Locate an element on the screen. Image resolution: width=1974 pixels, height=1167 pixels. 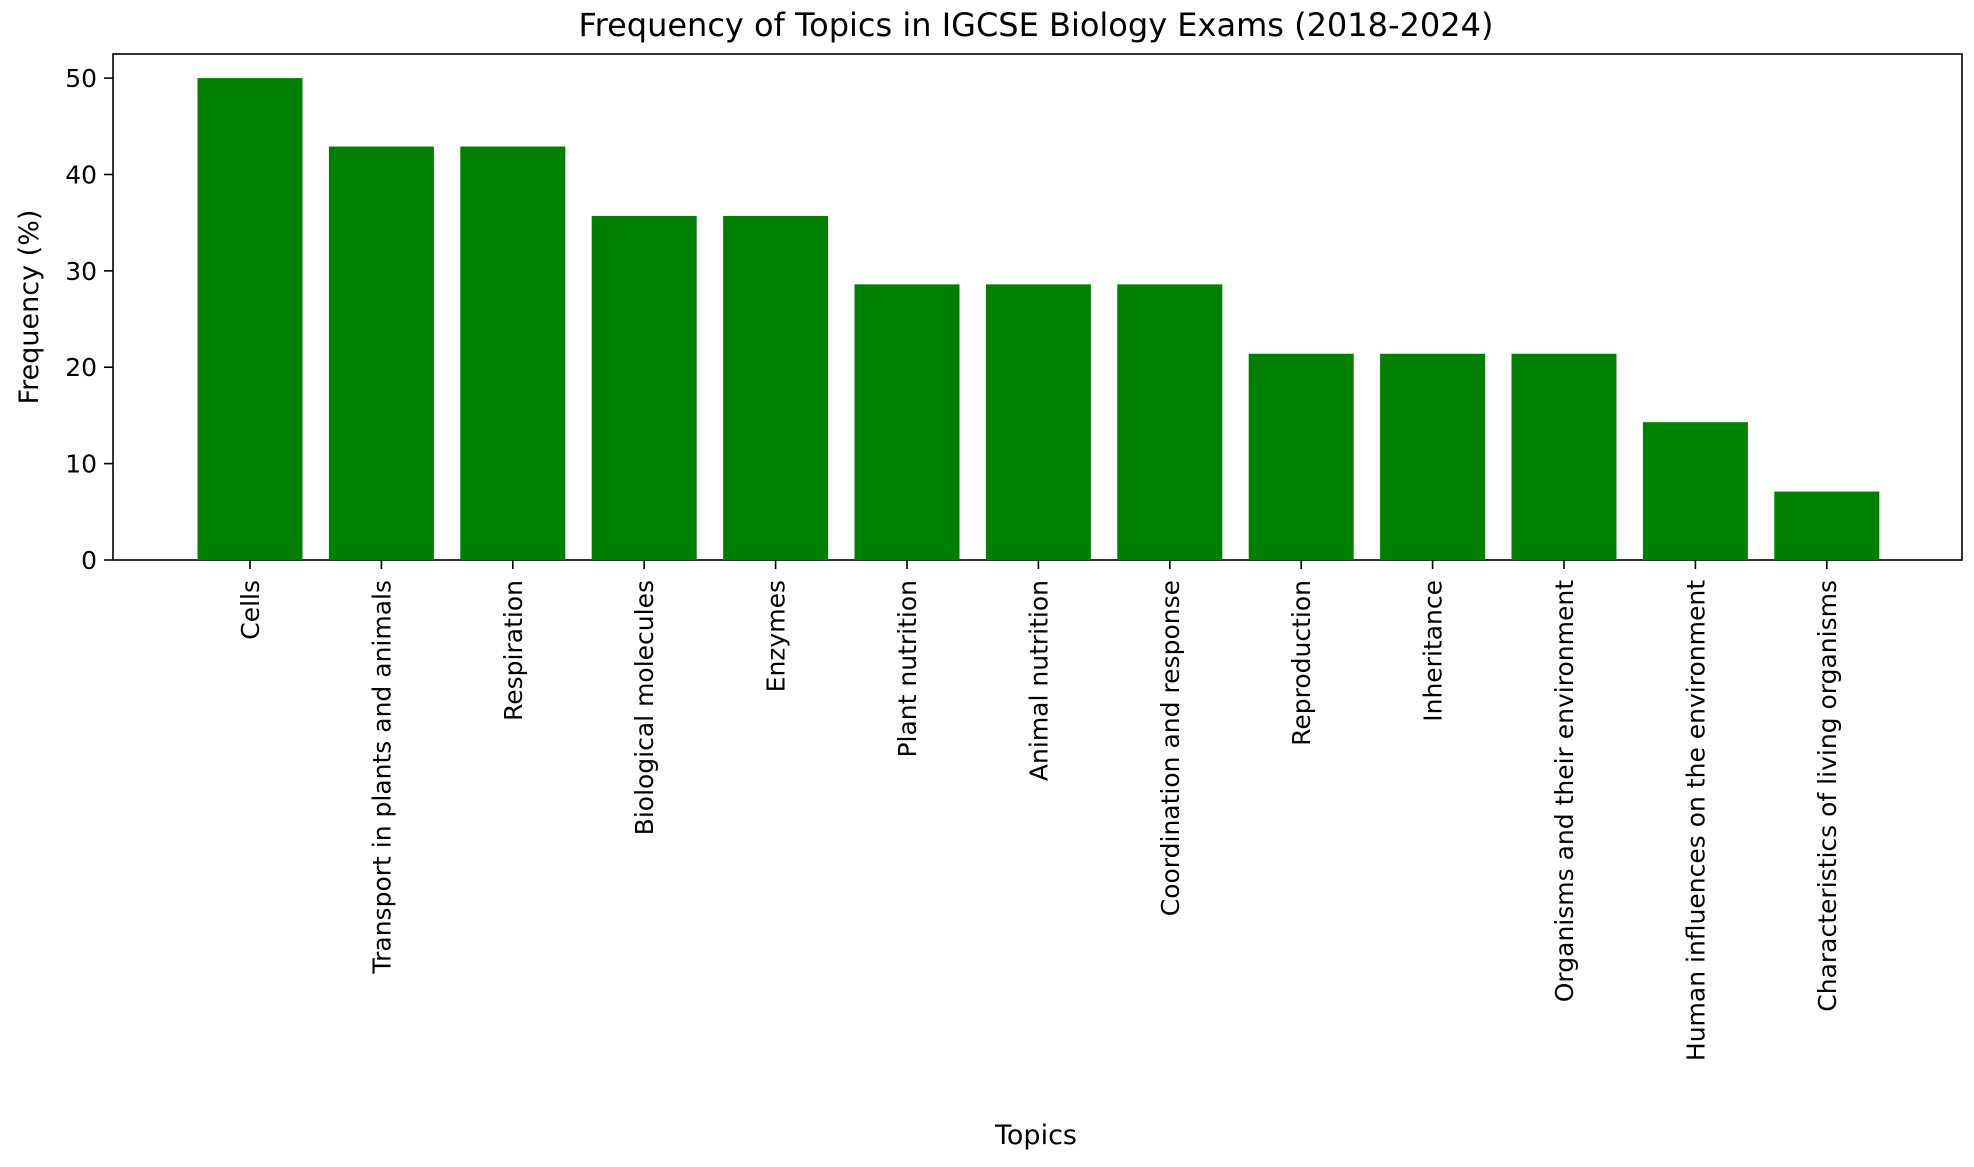
x-tick-label: Plant nutrition is located at coordinates (907, 669).